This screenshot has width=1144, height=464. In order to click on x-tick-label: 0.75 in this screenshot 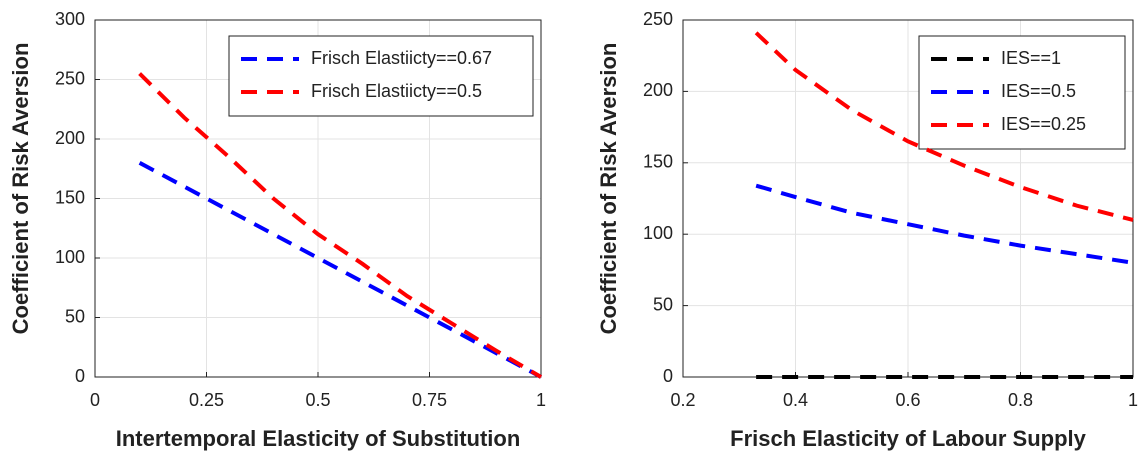, I will do `click(429, 400)`.